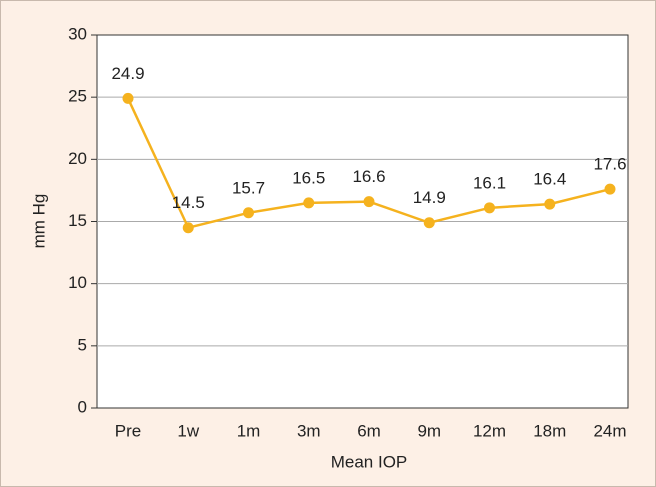  Describe the element at coordinates (188, 202) in the screenshot. I see `data-label: 14.5` at that location.